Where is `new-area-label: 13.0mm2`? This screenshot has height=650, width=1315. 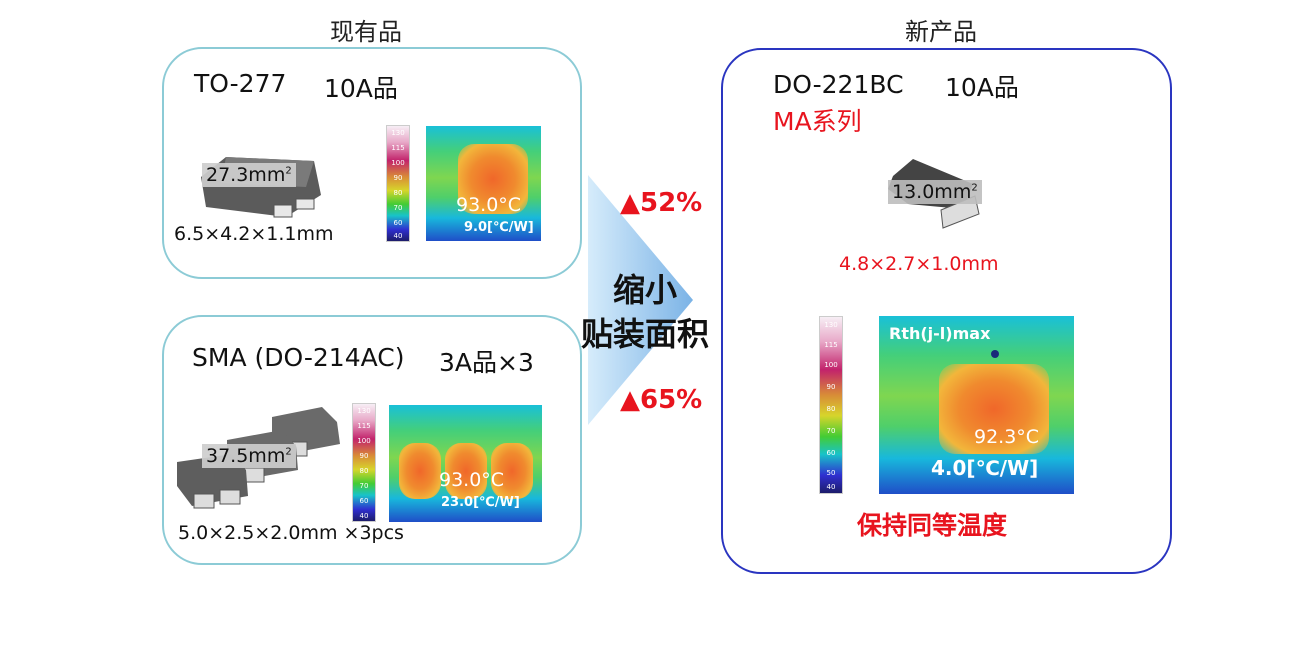
new-area-label: 13.0mm2 is located at coordinates (935, 192).